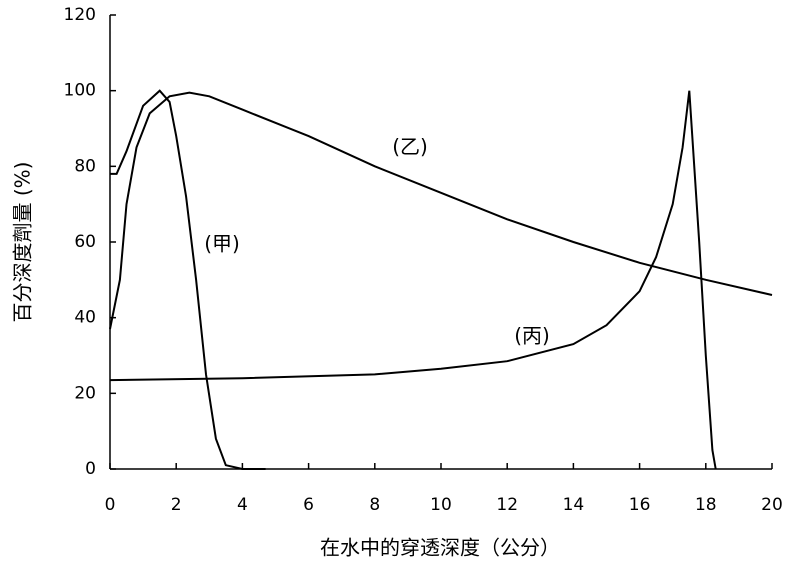 The height and width of the screenshot is (571, 787). What do you see at coordinates (640, 505) in the screenshot?
I see `x-tick-label: 16` at bounding box center [640, 505].